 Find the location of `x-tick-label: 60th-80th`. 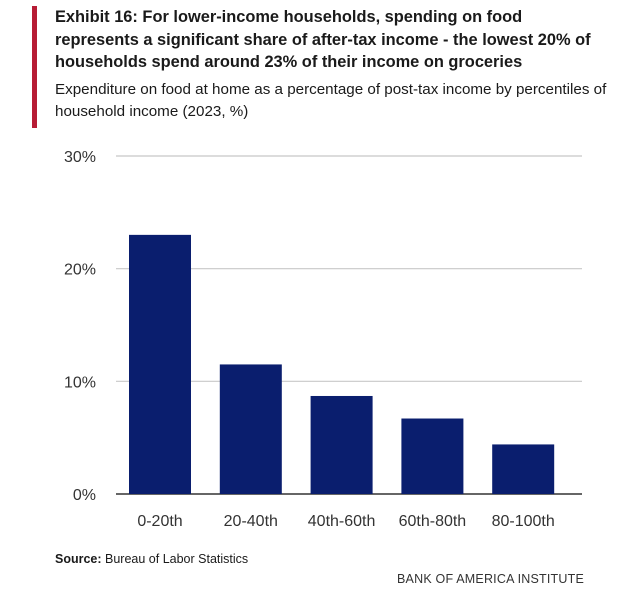

x-tick-label: 60th-80th is located at coordinates (433, 521).